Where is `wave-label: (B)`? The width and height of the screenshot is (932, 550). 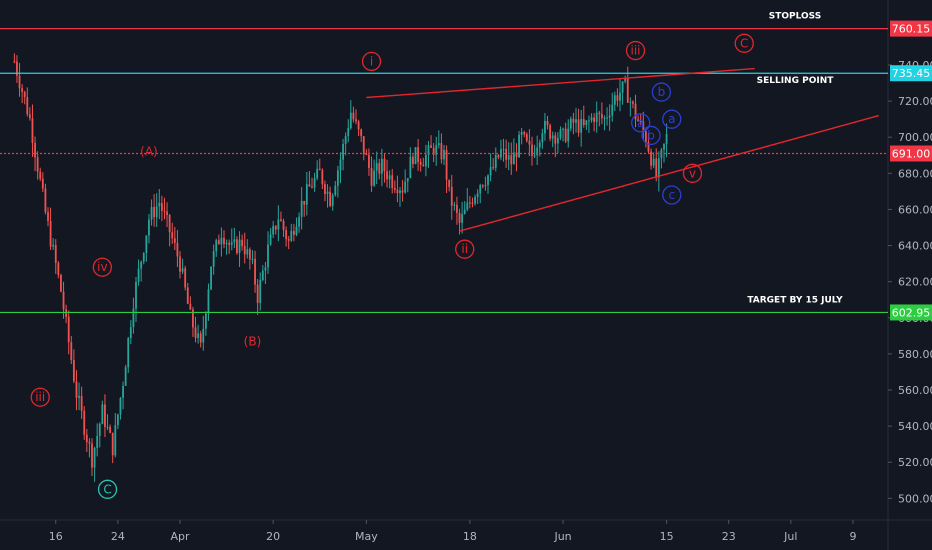
wave-label: (B) is located at coordinates (253, 341).